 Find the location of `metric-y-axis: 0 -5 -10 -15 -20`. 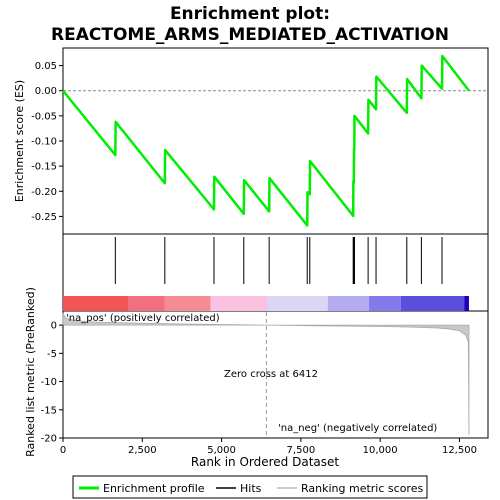

metric-y-axis: 0 -5 -10 -15 -20 is located at coordinates (52, 383).